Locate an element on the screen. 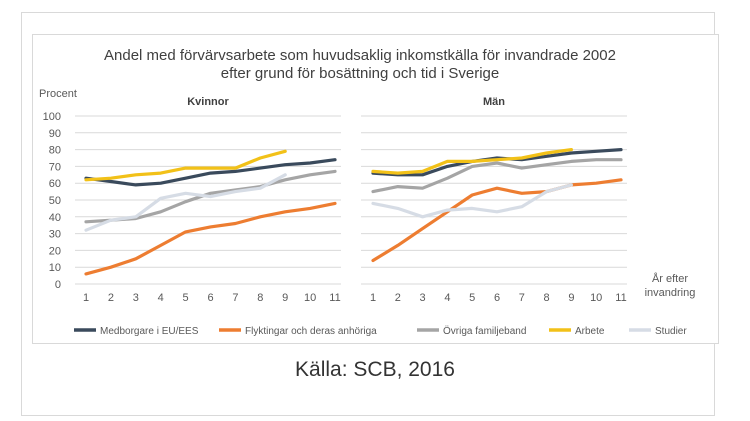  y-axis-label: Procent is located at coordinates (58, 94).